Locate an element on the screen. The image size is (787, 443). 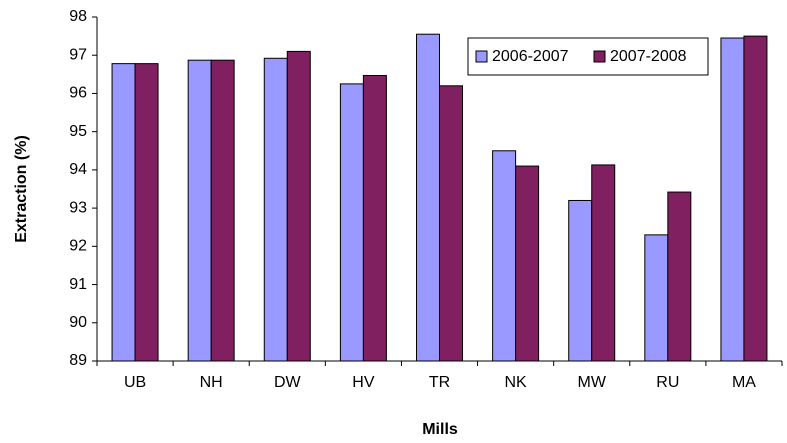
x-tick-label: TR is located at coordinates (439, 382).